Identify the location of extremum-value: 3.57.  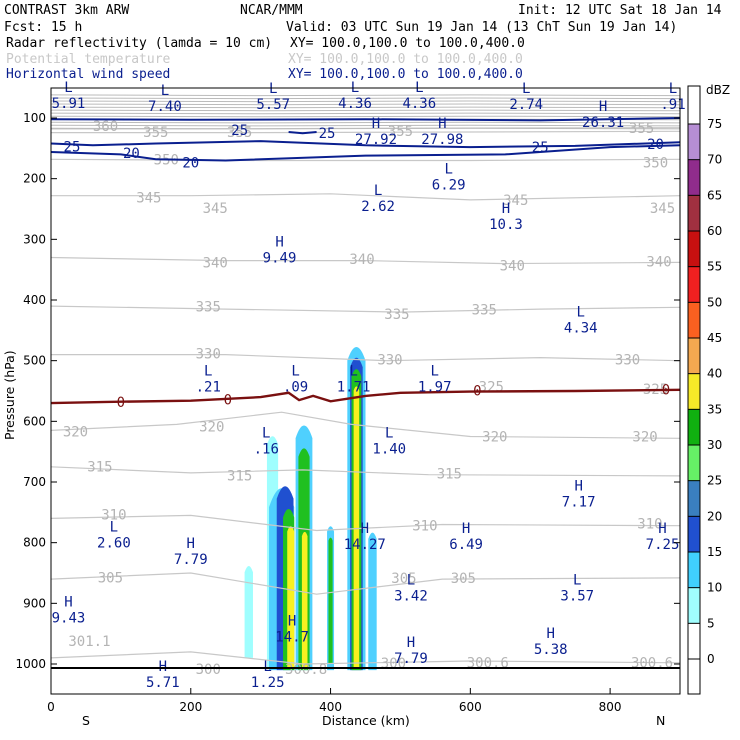
(577, 596).